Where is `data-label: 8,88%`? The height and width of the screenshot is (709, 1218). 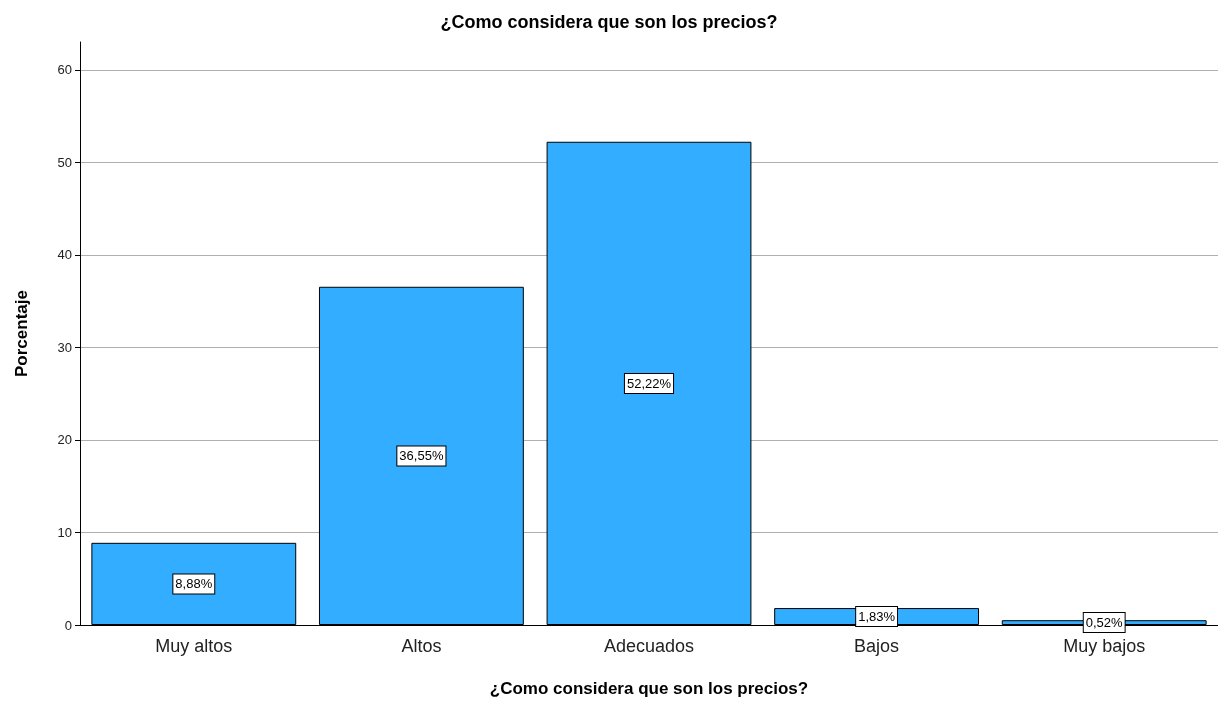
data-label: 8,88% is located at coordinates (194, 584).